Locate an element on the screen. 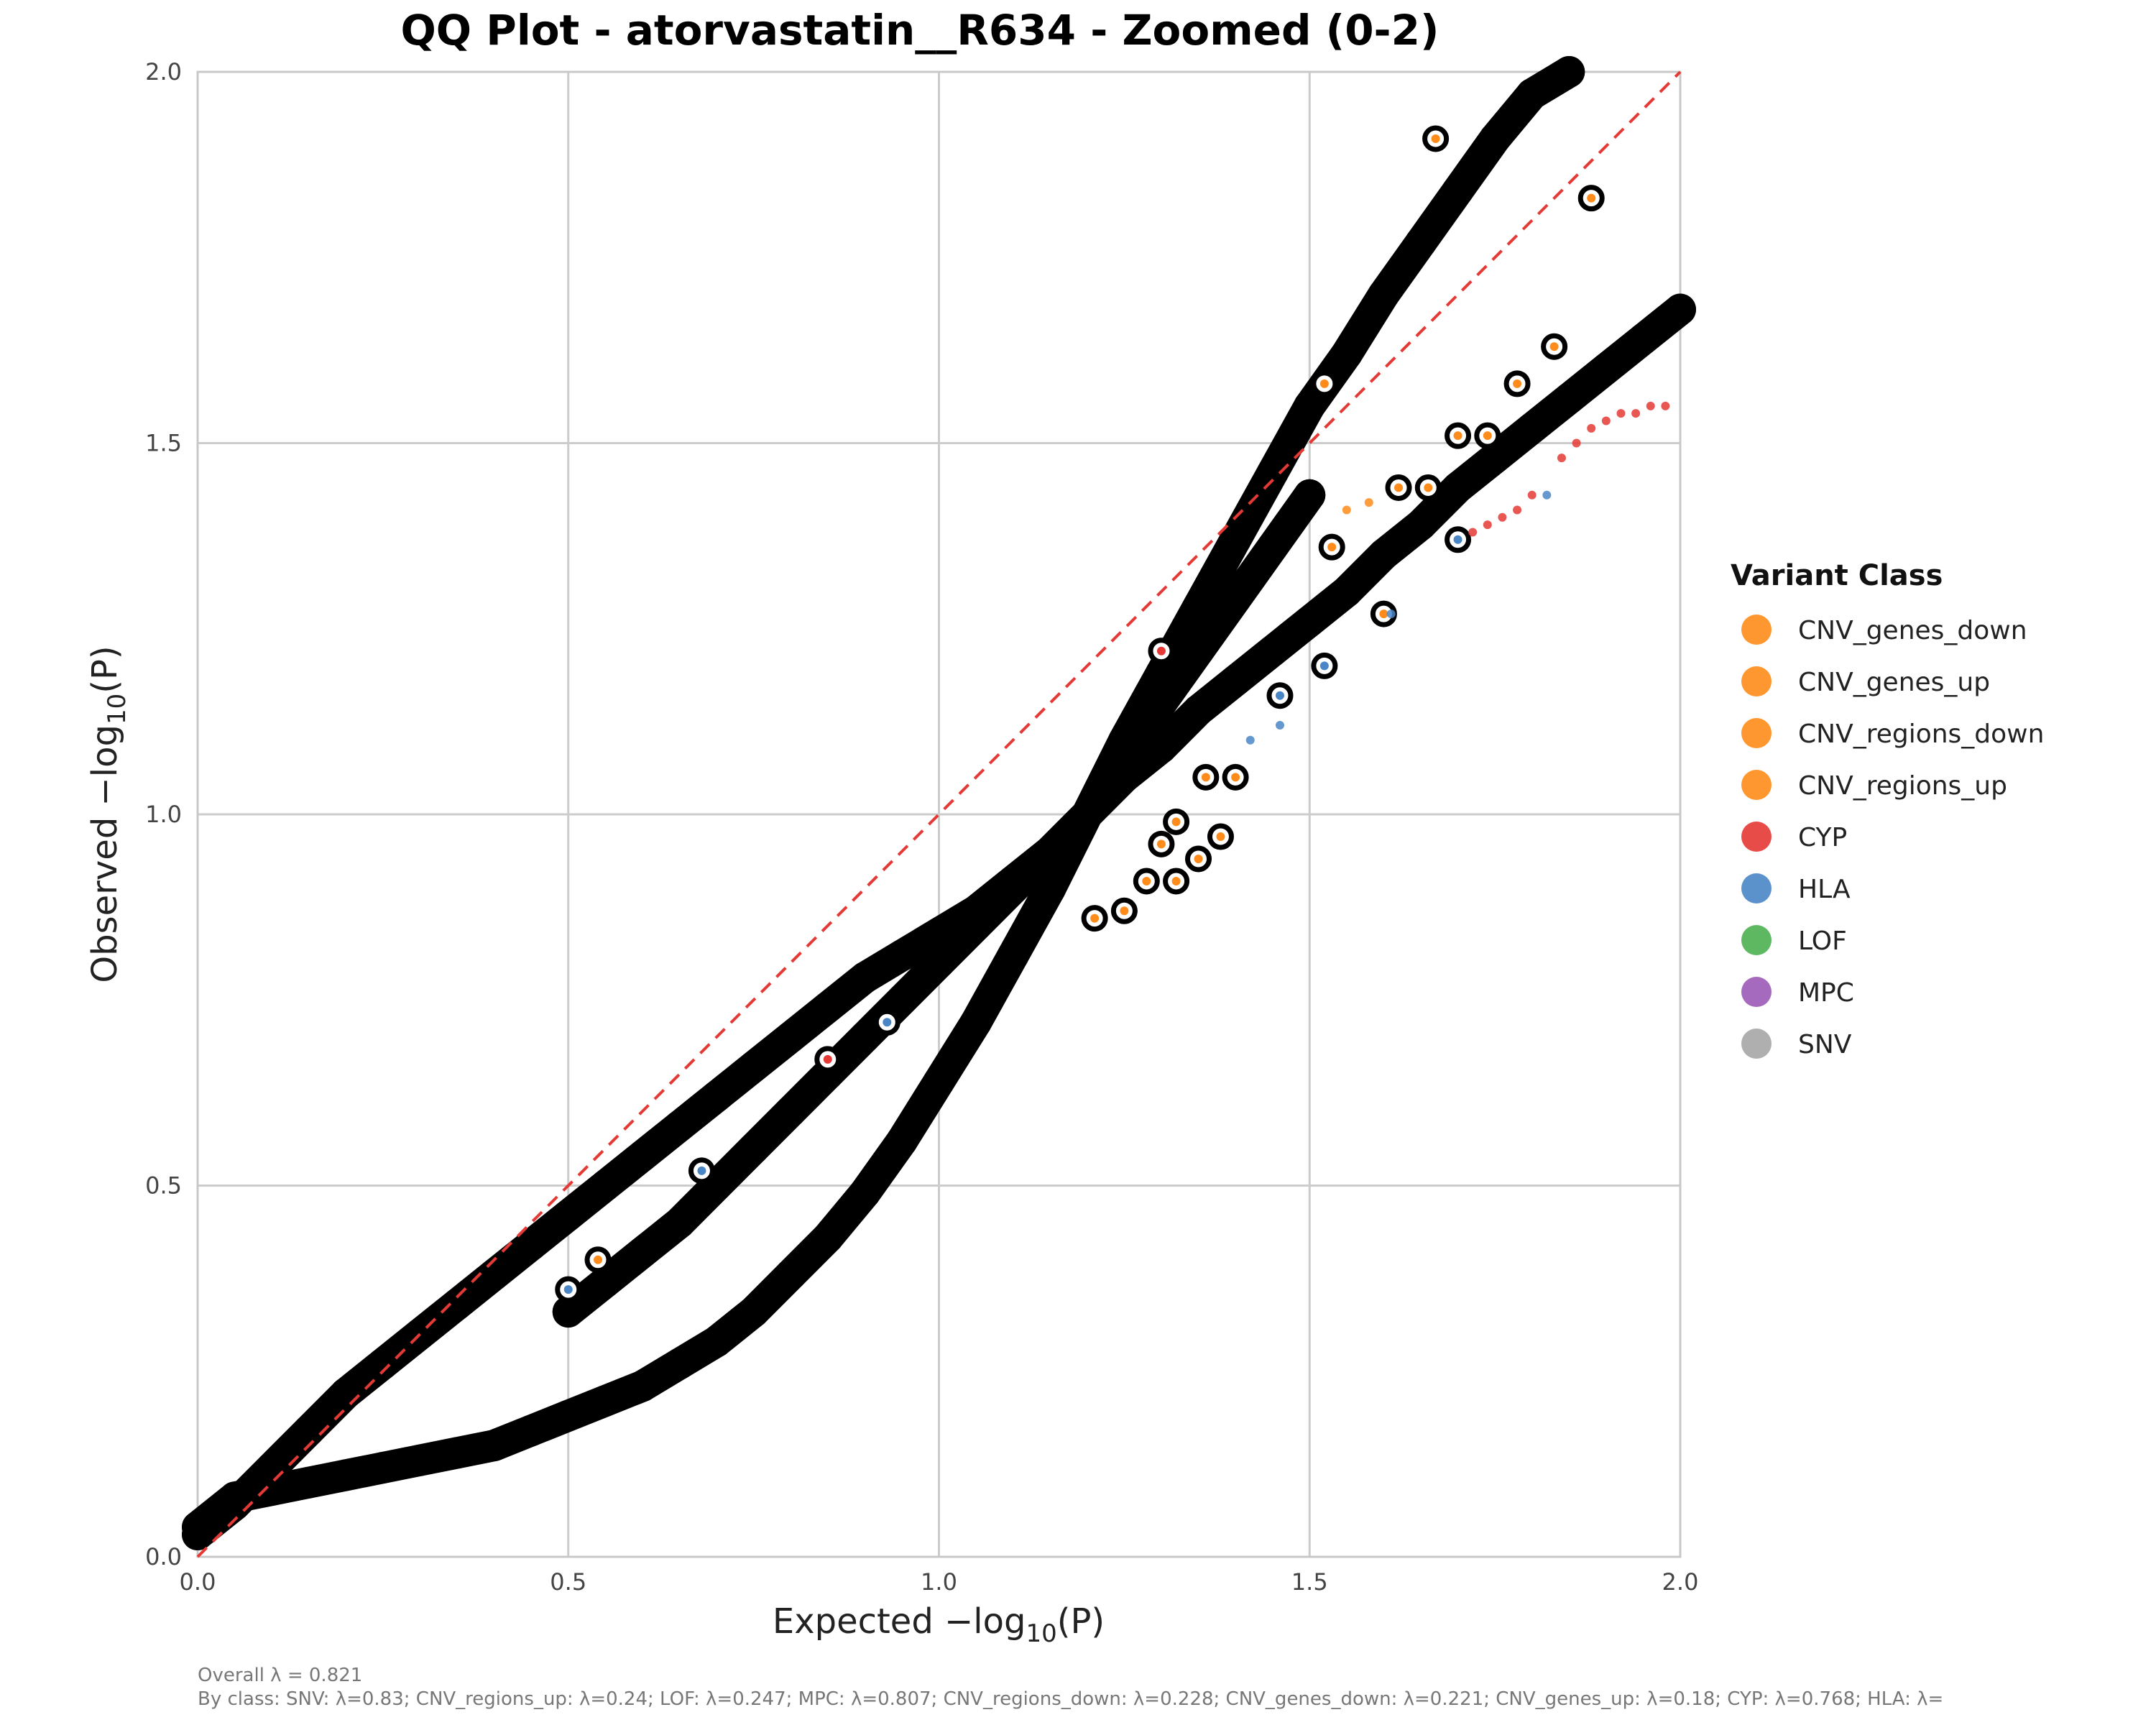 This screenshot has width=2156, height=1725. x-axis-label-subscript: 10 is located at coordinates (1041, 1633).